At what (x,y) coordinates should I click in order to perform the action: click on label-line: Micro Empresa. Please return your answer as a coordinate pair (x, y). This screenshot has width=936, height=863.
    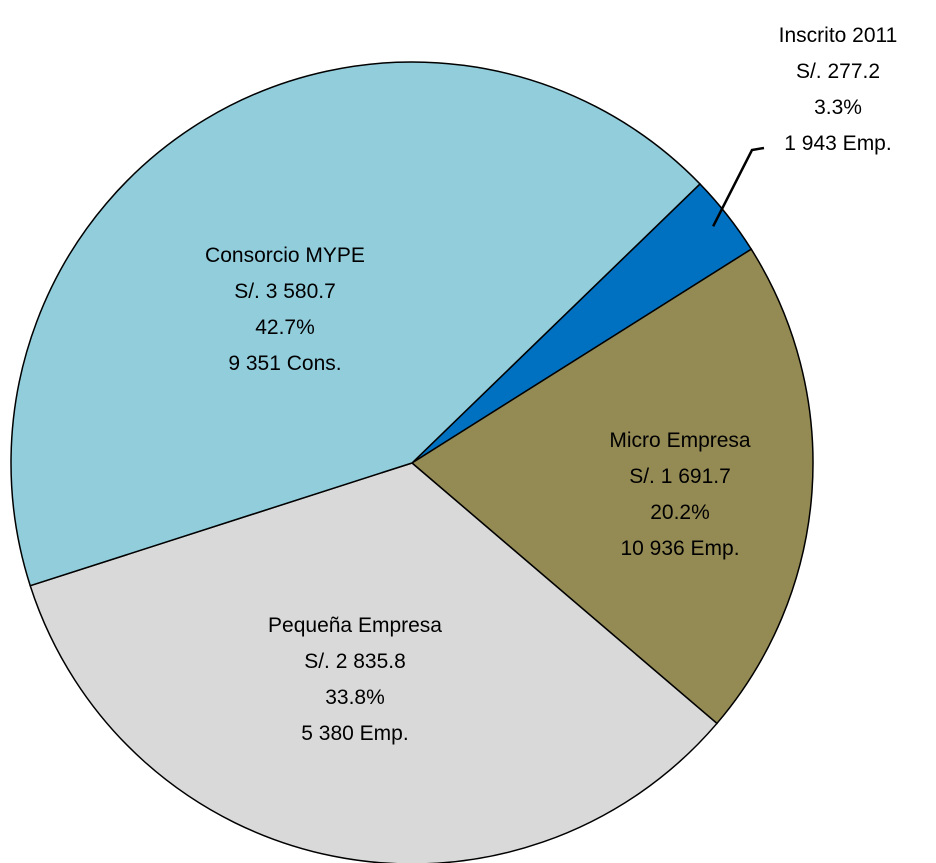
    Looking at the image, I should click on (680, 440).